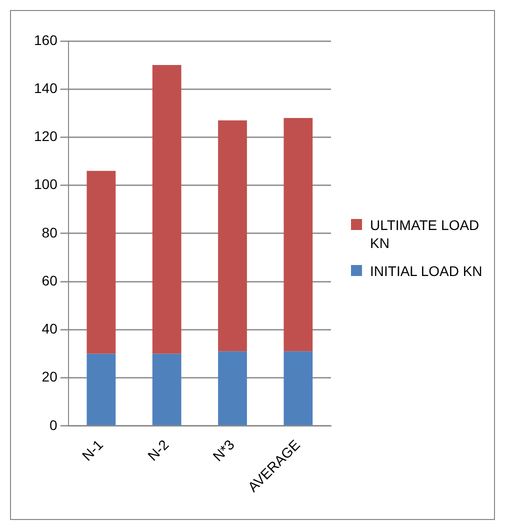 This screenshot has width=507, height=532. What do you see at coordinates (46, 184) in the screenshot?
I see `y-tick-label: 100` at bounding box center [46, 184].